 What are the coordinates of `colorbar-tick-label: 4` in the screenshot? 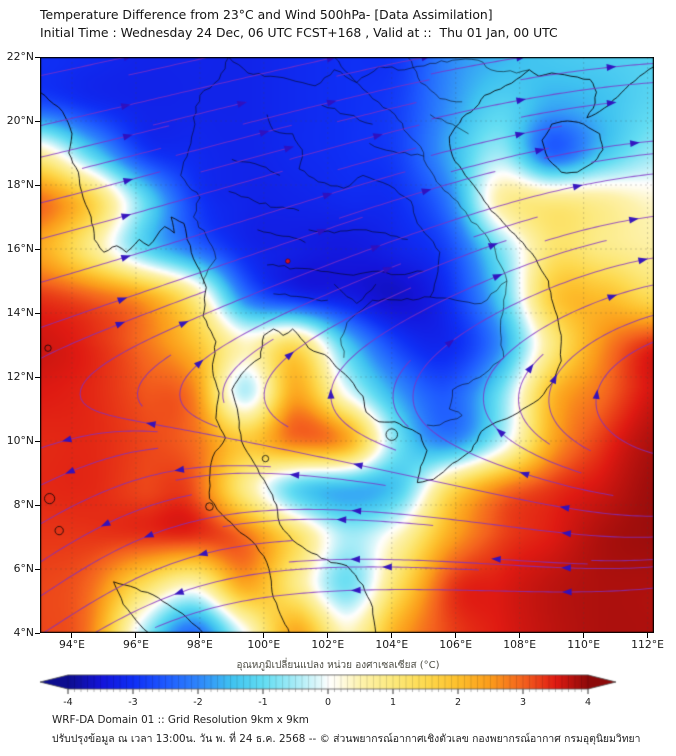 It's located at (588, 702).